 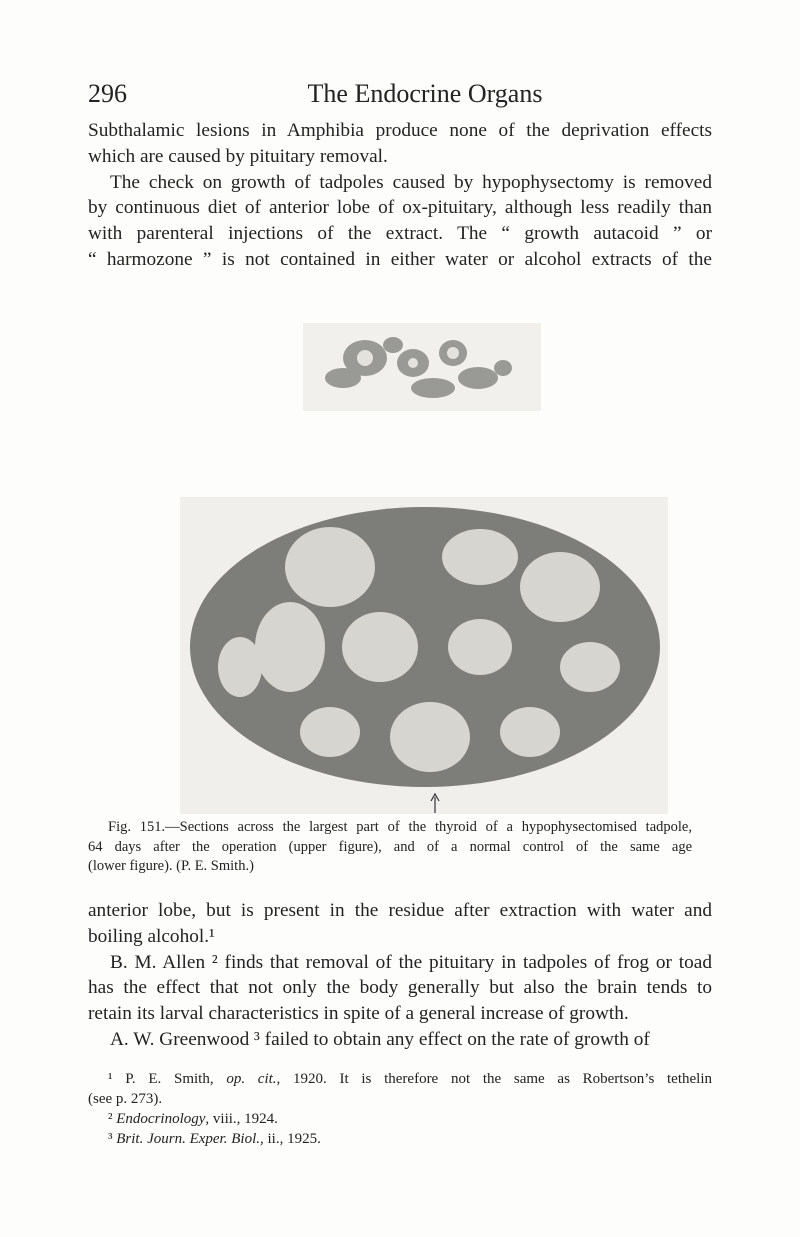 What do you see at coordinates (171, 866) in the screenshot?
I see `caption-line: (lower figure). (P. E. Smith.)` at bounding box center [171, 866].